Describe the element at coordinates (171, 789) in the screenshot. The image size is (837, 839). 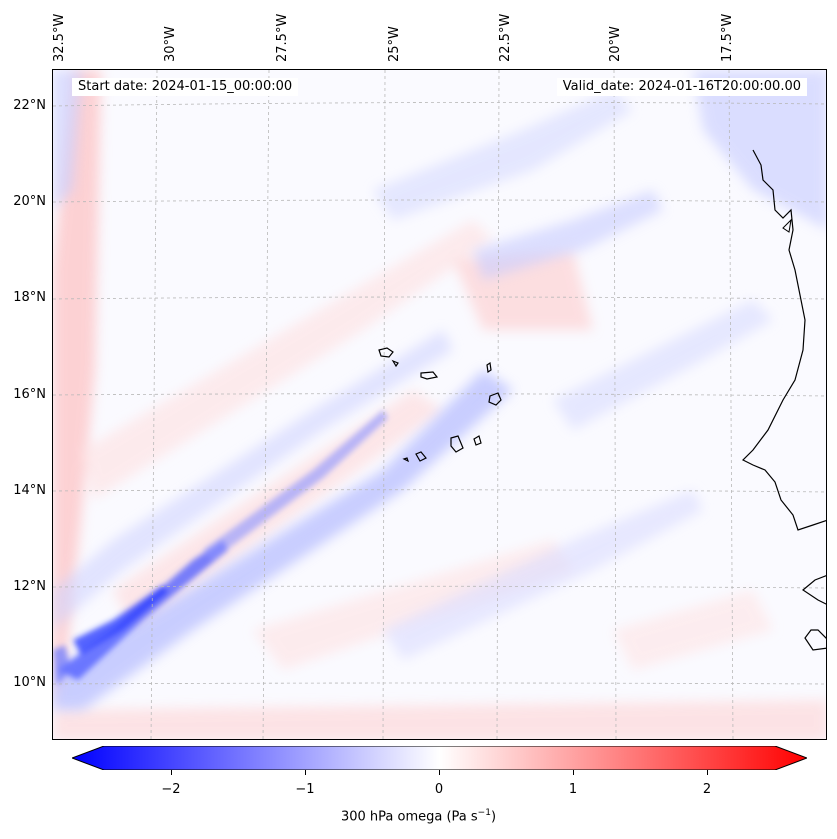
I see `colorbar-tick-label: −2` at that location.